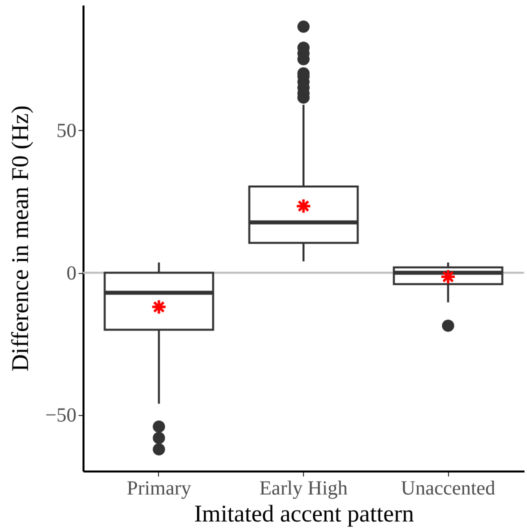 This screenshot has width=527, height=532. Describe the element at coordinates (66, 131) in the screenshot. I see `y-tick-label: 50` at that location.